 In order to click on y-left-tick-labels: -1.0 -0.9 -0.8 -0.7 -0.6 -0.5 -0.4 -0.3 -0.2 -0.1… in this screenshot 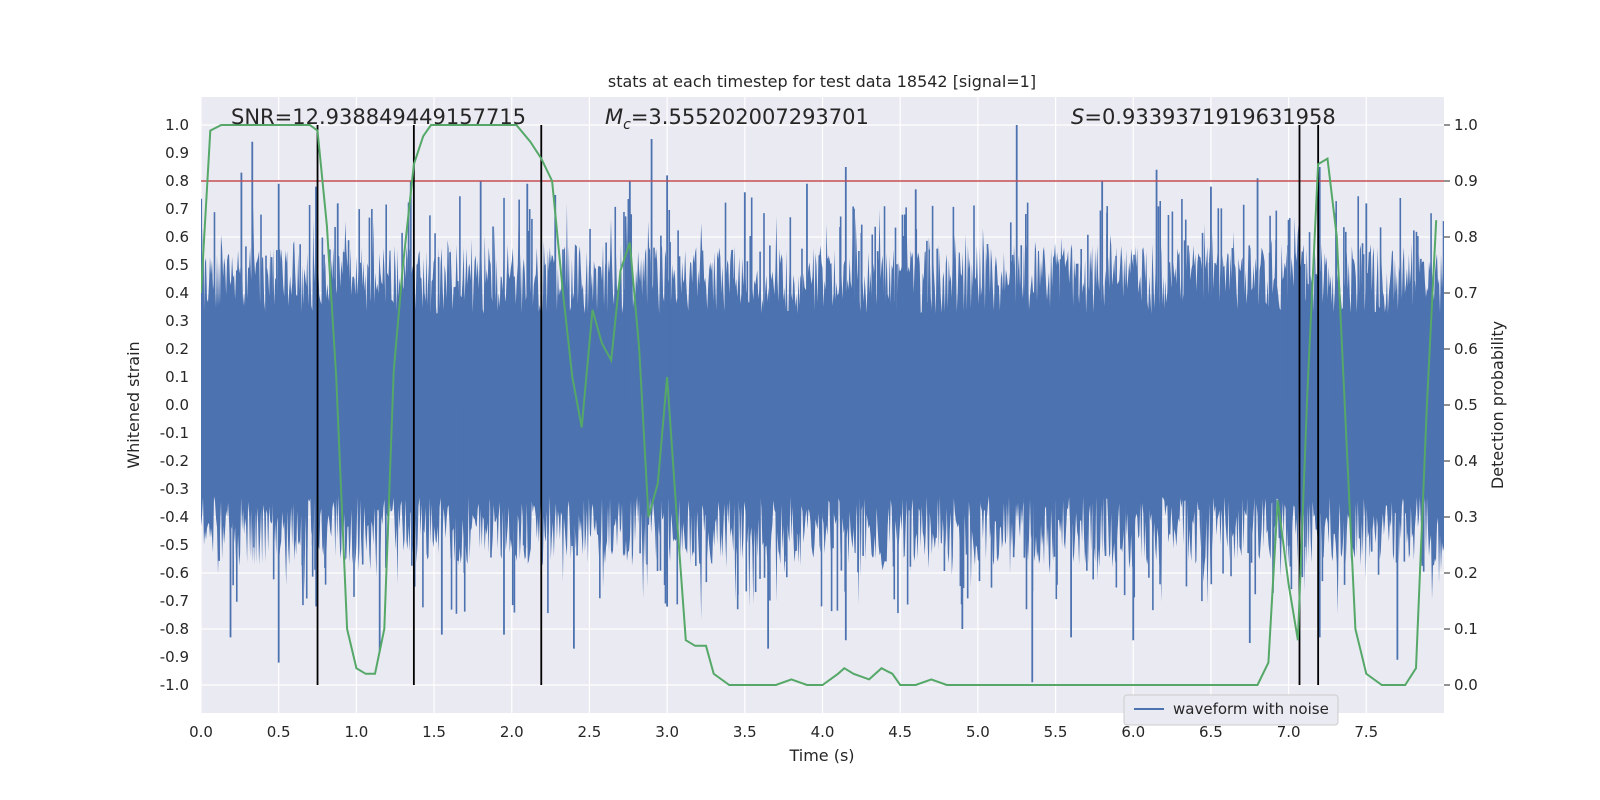, I will do `click(174, 405)`.